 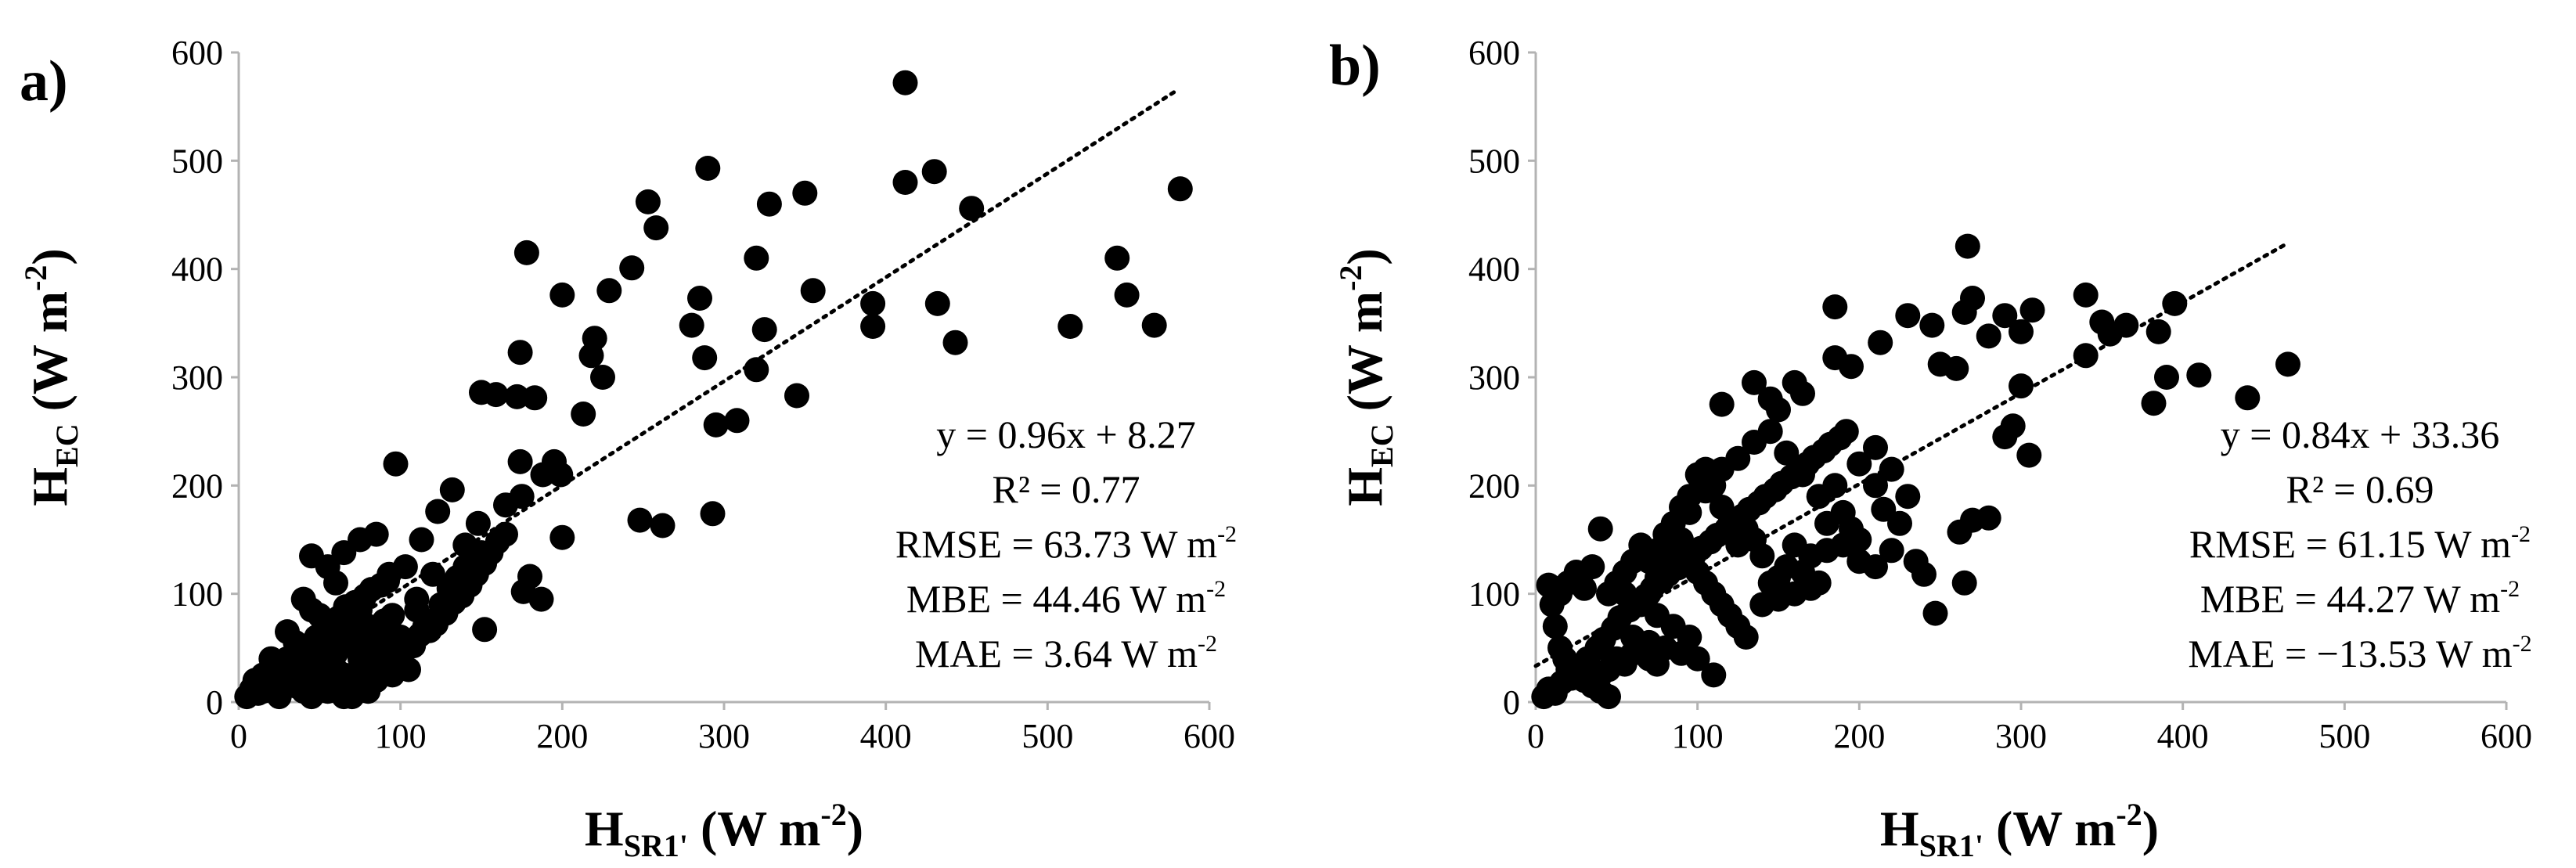 What do you see at coordinates (1494, 594) in the screenshot?
I see `y-tick-label: 100` at bounding box center [1494, 594].